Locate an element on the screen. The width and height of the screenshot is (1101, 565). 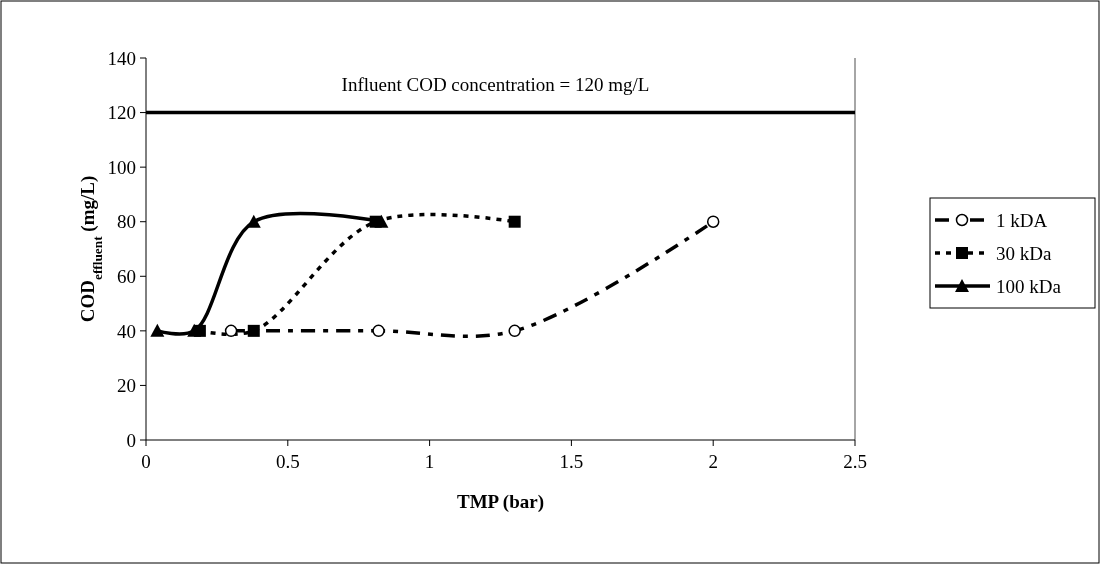
x-tick-label: 0 is located at coordinates (146, 461).